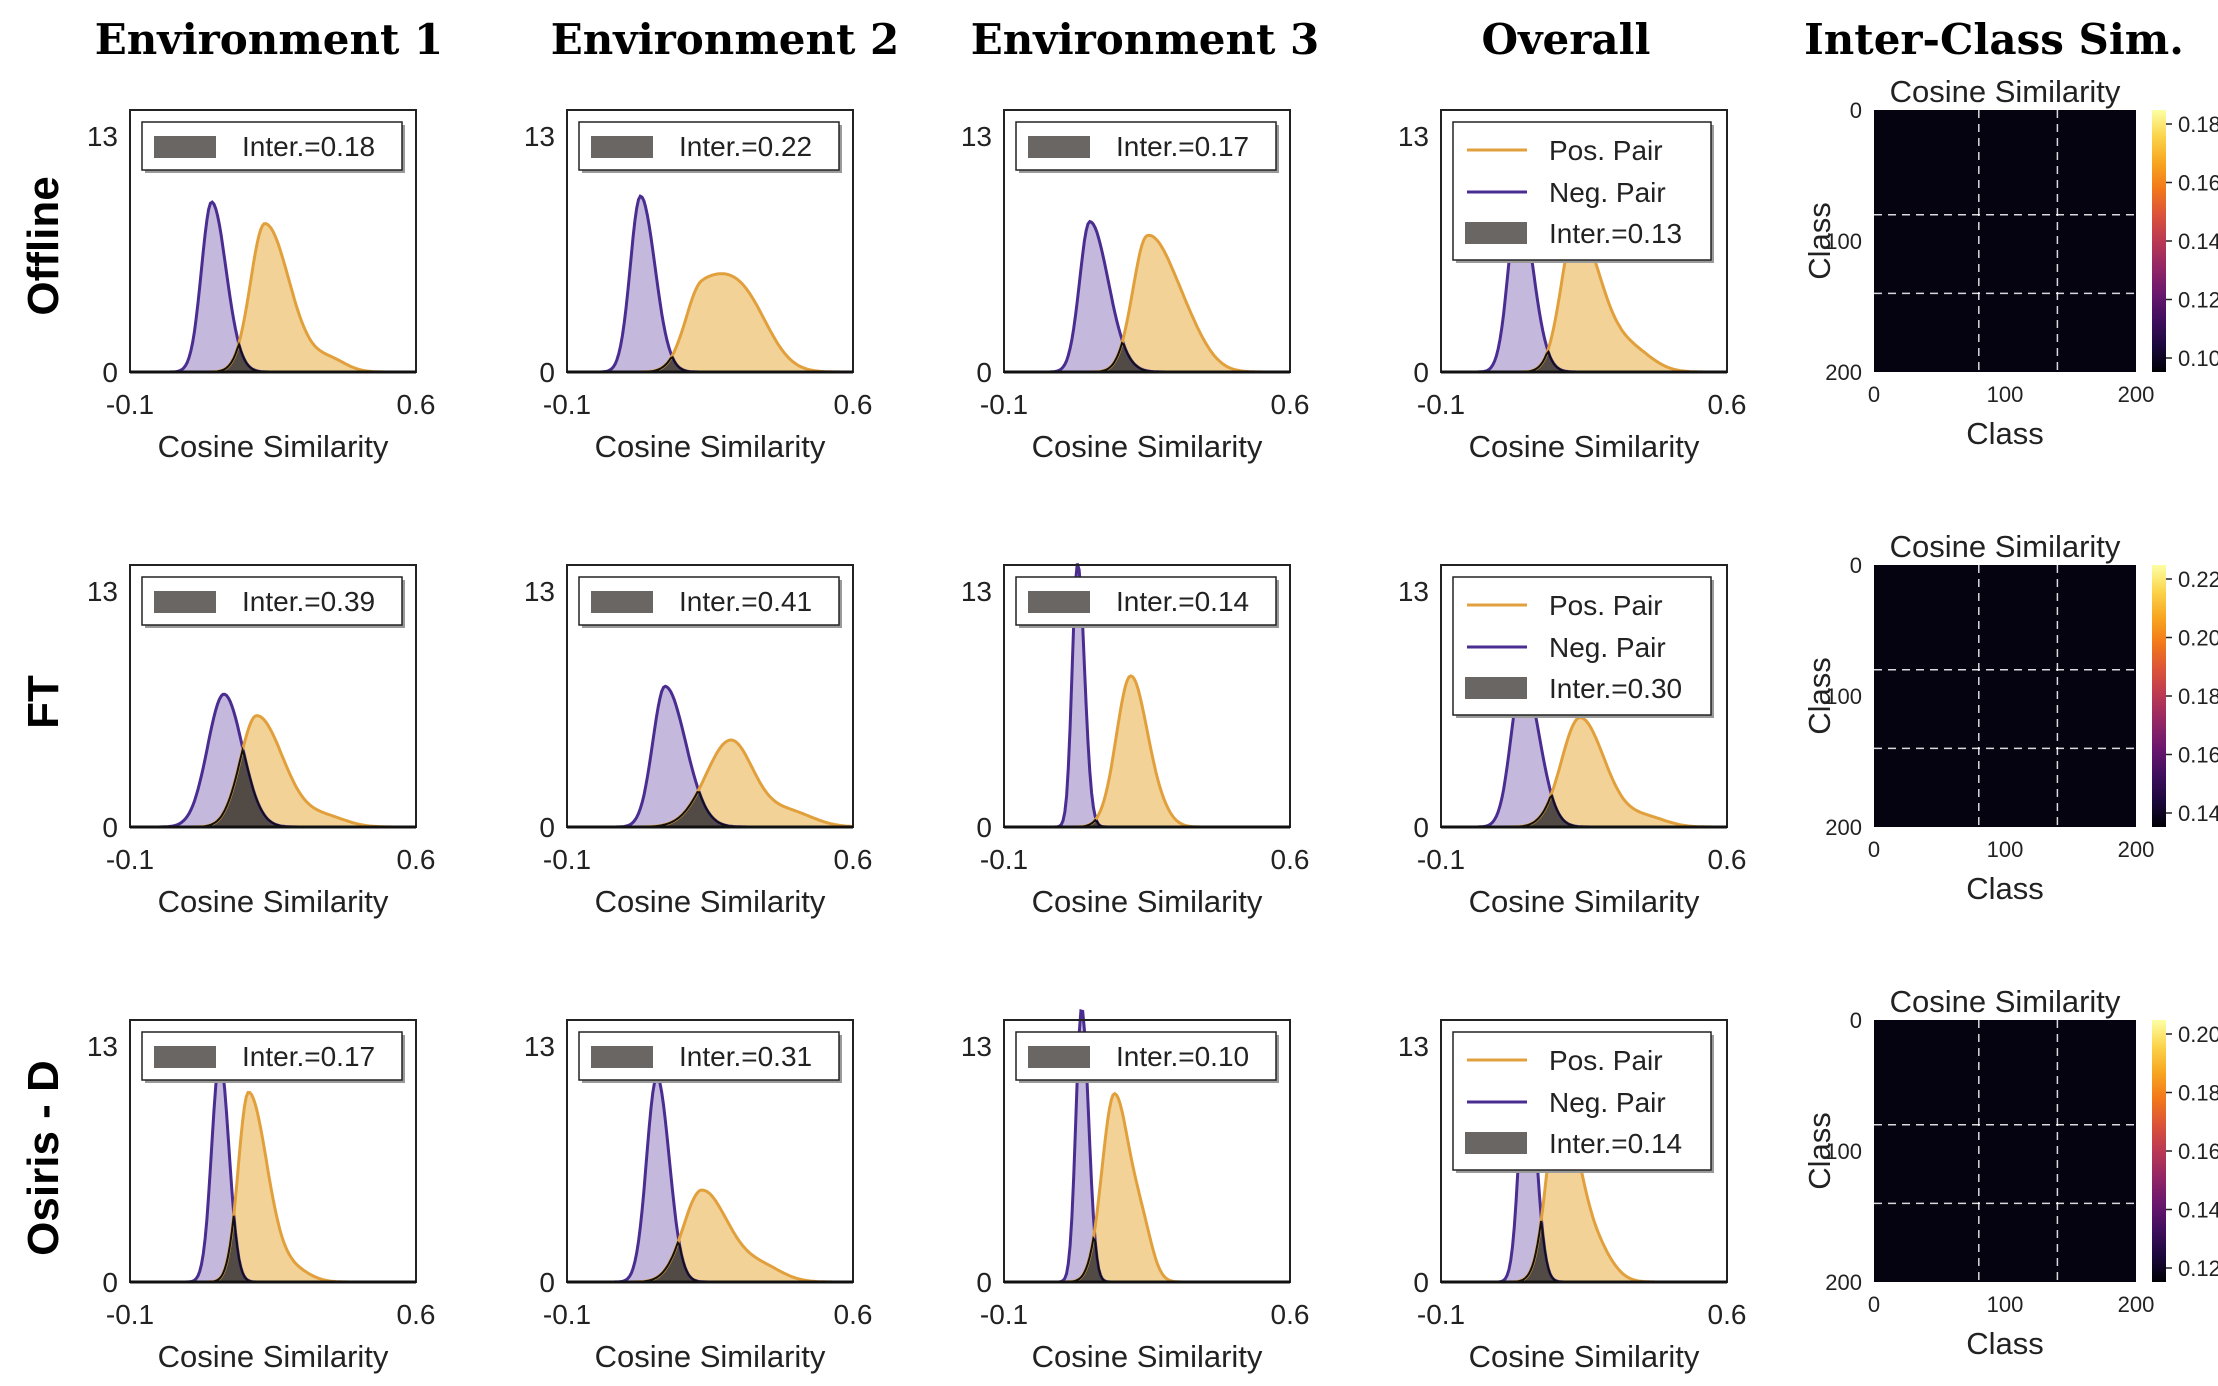  What do you see at coordinates (2198, 124) in the screenshot?
I see `colorbar-tick-label: 0.18` at bounding box center [2198, 124].